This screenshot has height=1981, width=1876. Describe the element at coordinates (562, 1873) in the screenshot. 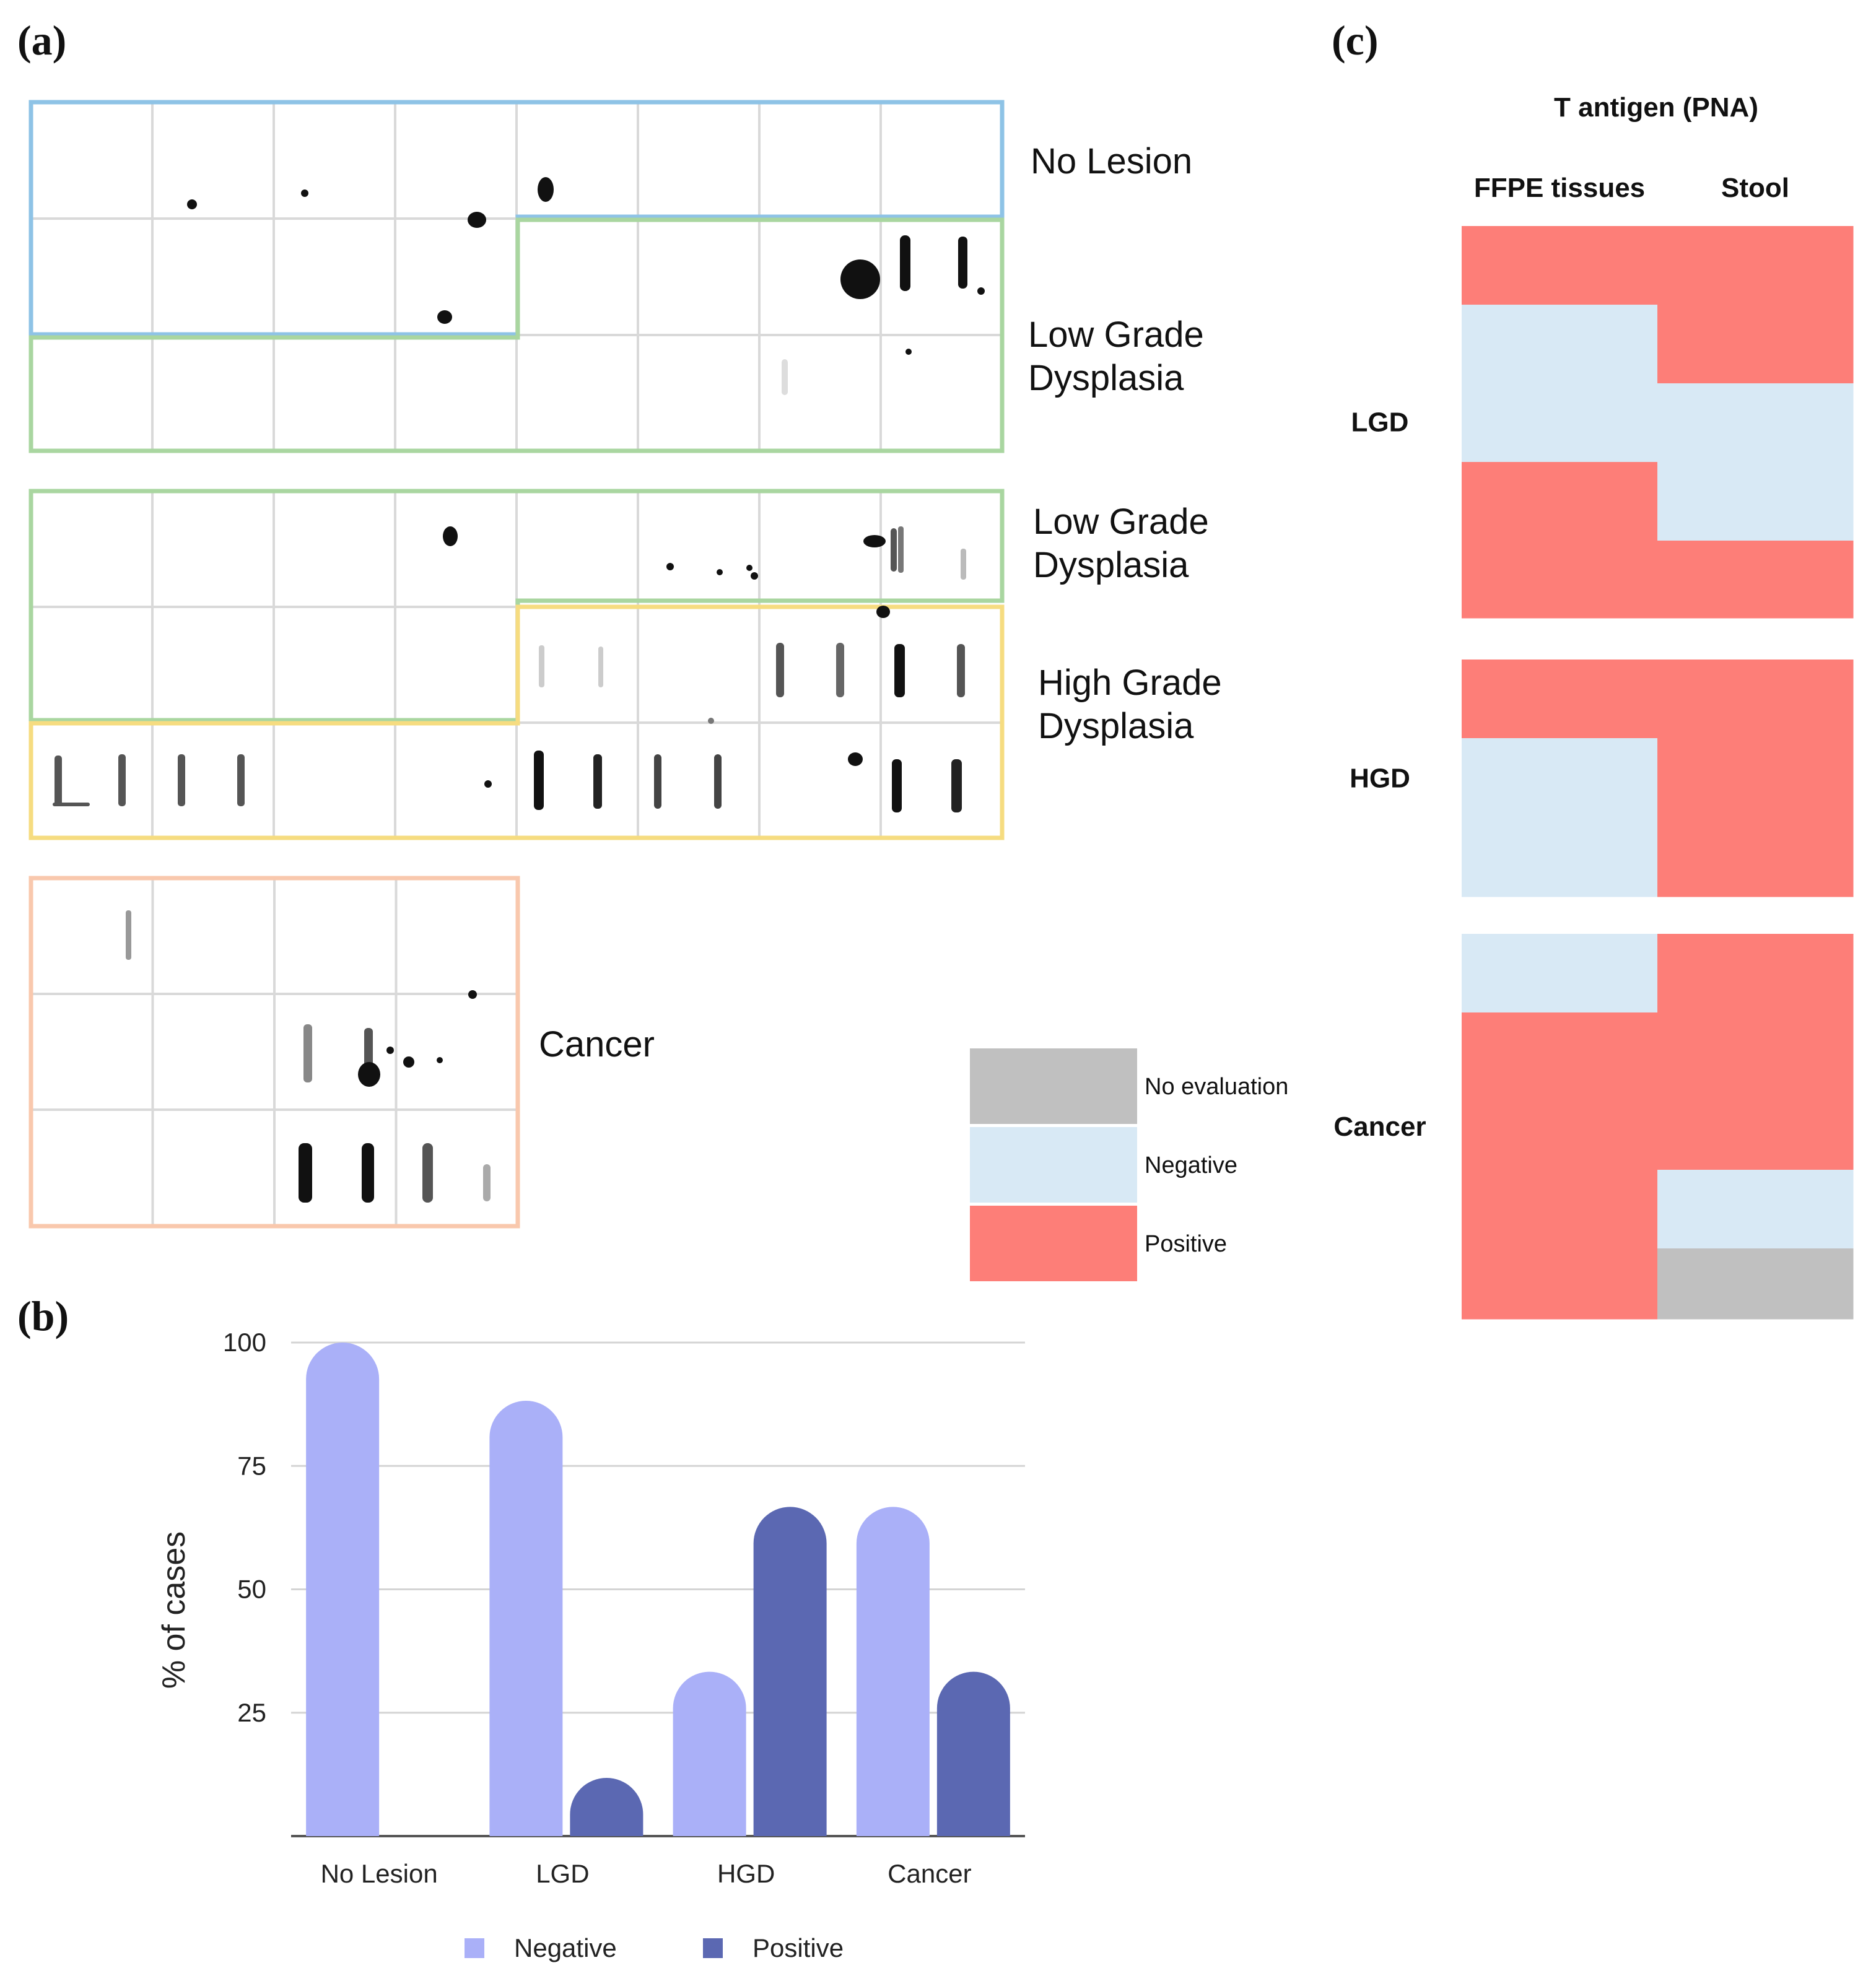

I see `x-tick-label: LGD` at that location.